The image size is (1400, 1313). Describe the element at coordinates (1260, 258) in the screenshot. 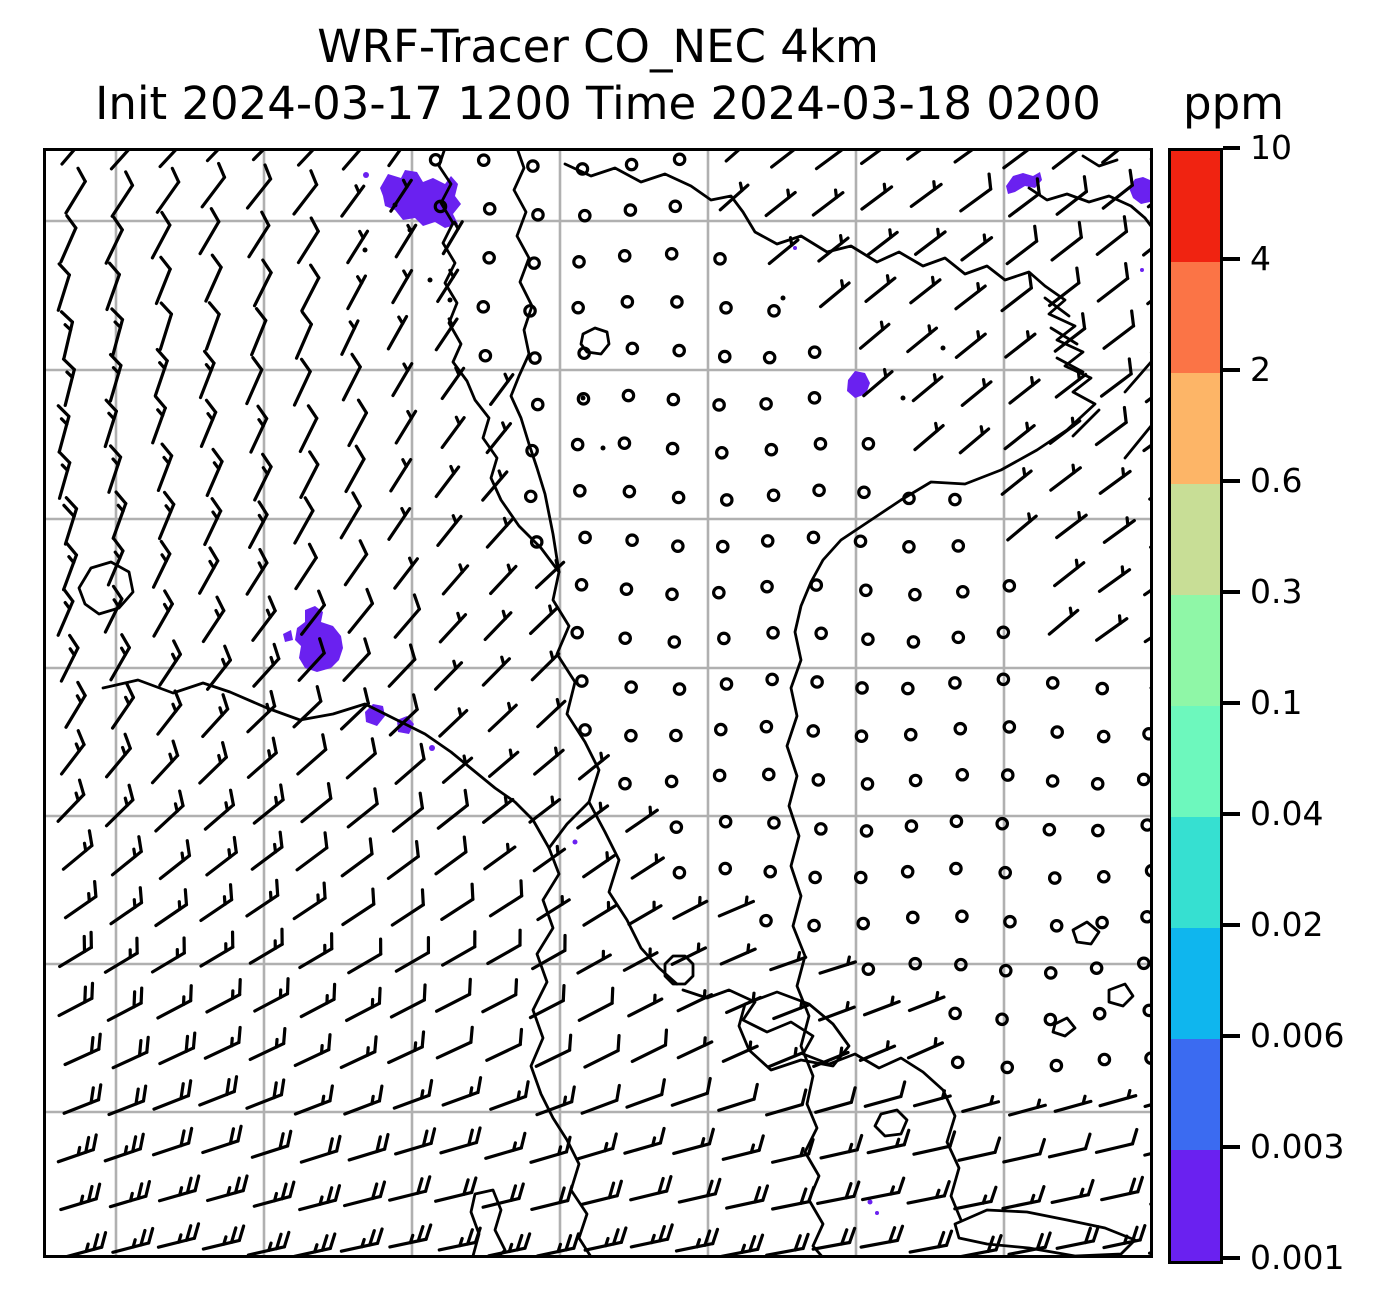

I see `colorbar-tick-label: 4` at that location.